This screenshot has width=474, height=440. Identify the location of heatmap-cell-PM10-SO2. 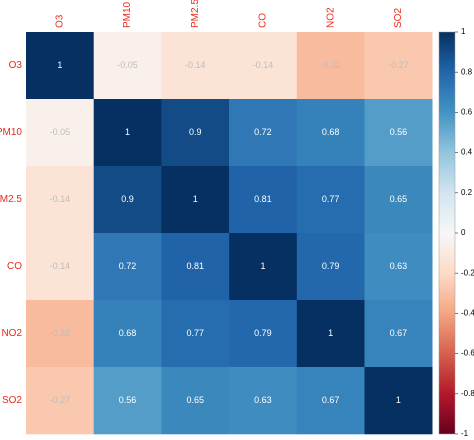
(398, 133).